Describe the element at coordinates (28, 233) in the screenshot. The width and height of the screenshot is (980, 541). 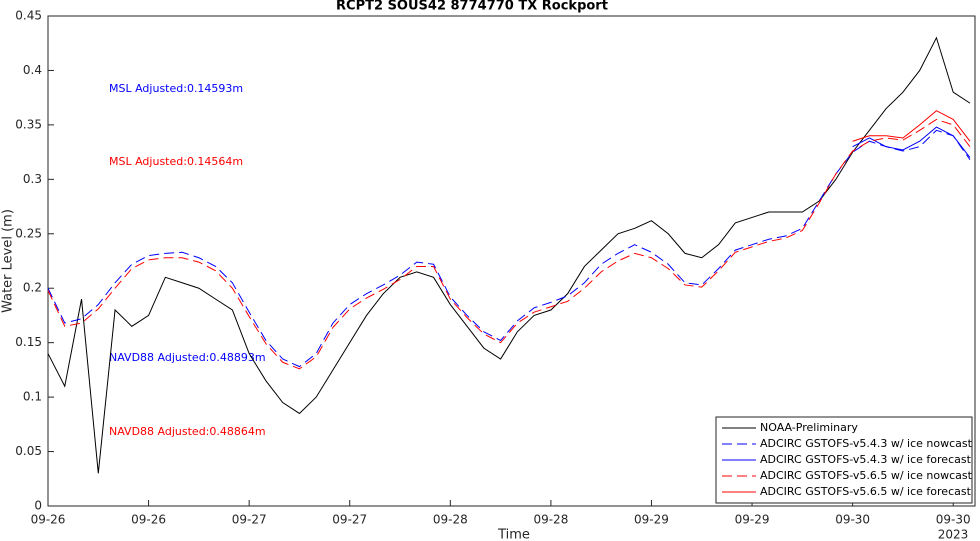
I see `y-tick-label: 0.25` at that location.